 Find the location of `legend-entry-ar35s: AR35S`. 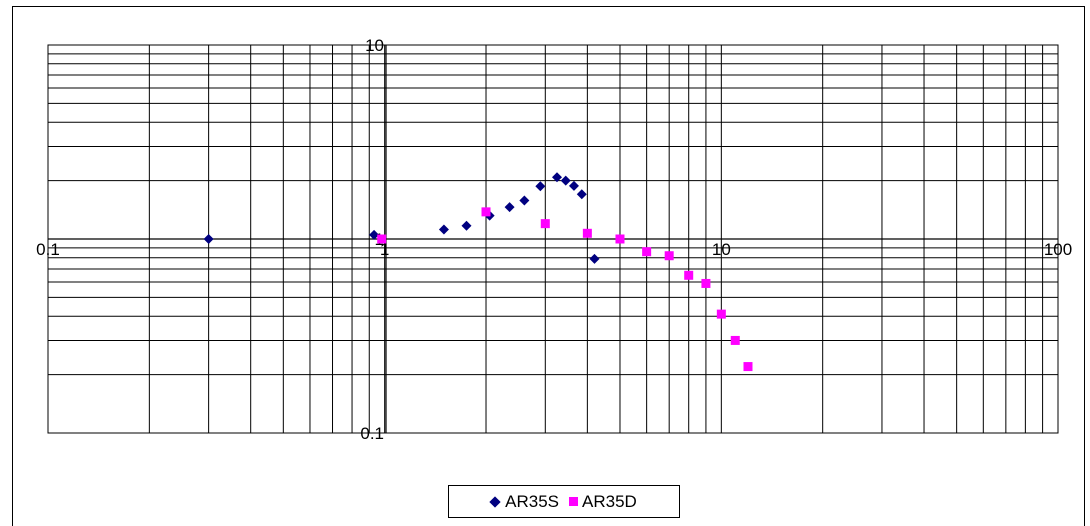

legend-entry-ar35s: AR35S is located at coordinates (524, 501).